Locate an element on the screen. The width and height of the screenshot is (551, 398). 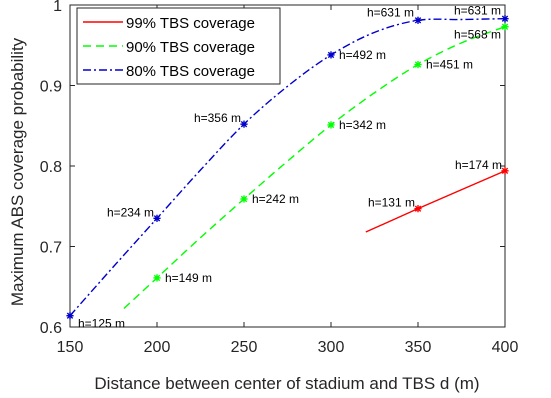
legend-box is located at coordinates (178, 46).